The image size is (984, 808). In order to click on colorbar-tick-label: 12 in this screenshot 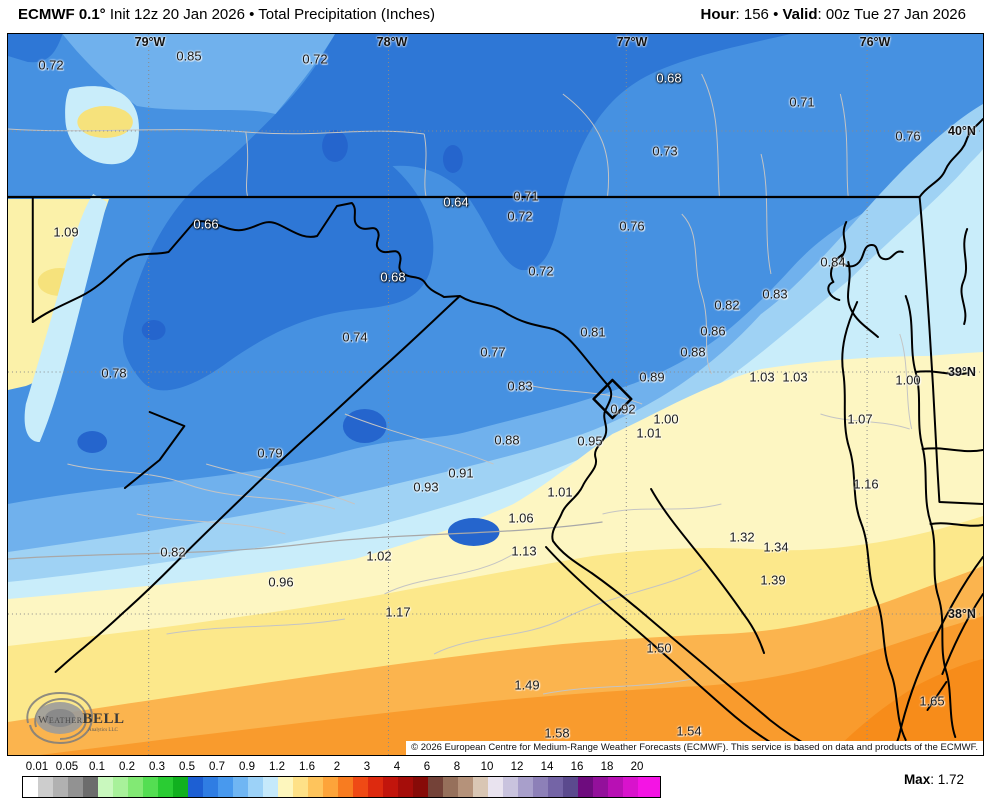, I will do `click(517, 767)`.